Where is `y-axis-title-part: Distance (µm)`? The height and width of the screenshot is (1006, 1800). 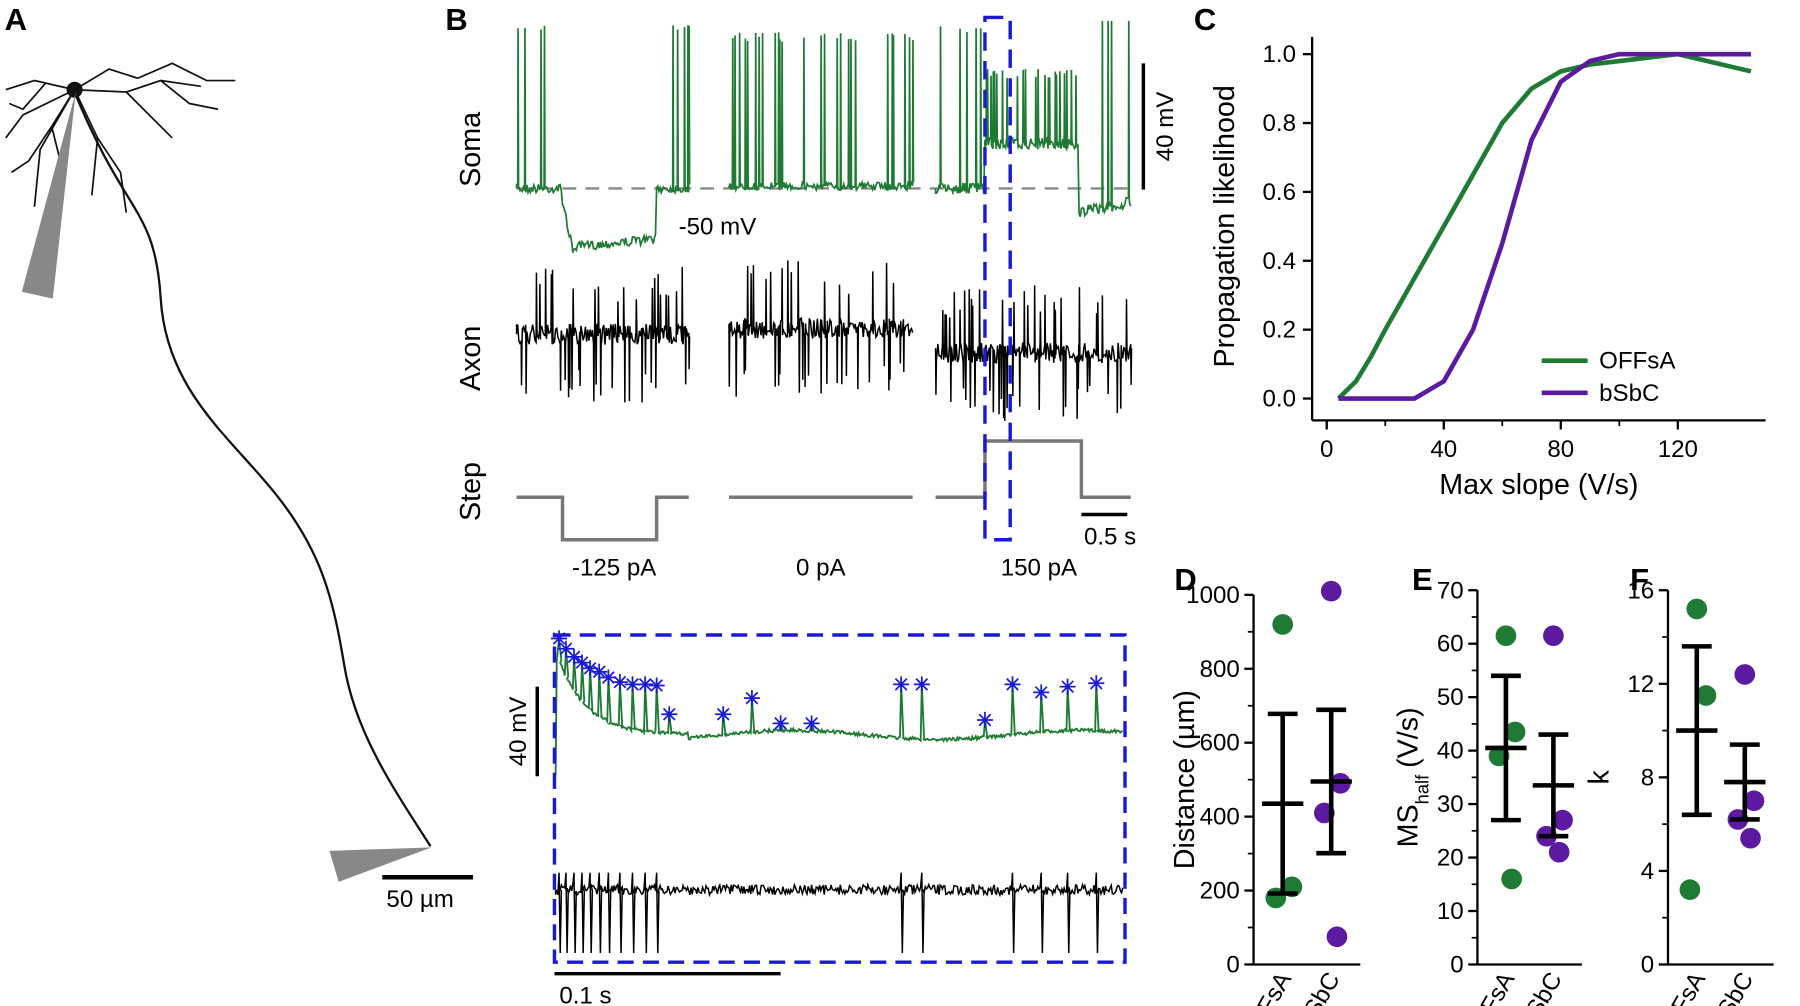
y-axis-title-part: Distance (µm) is located at coordinates (1185, 779).